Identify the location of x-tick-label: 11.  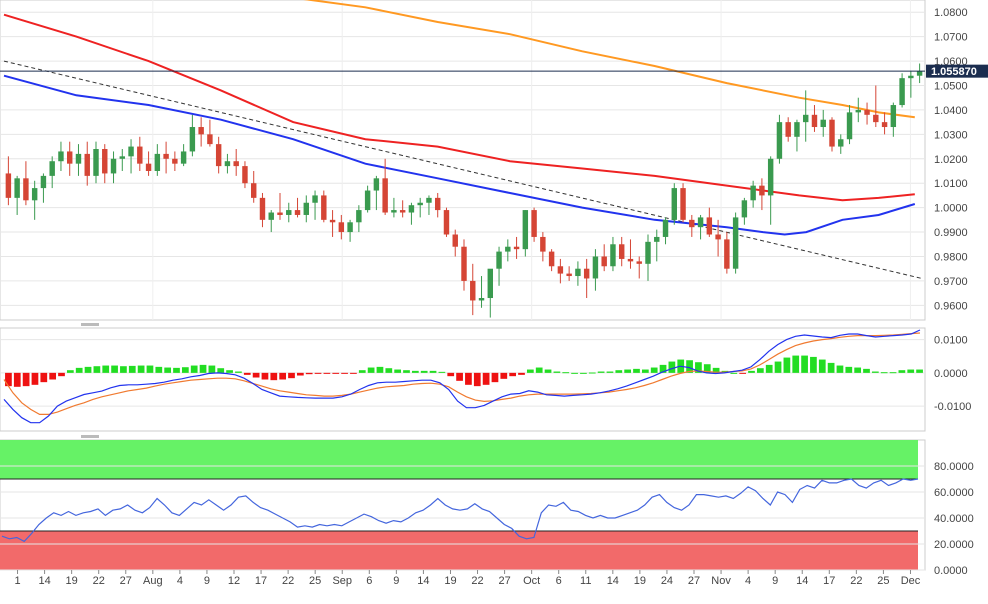
(585, 581).